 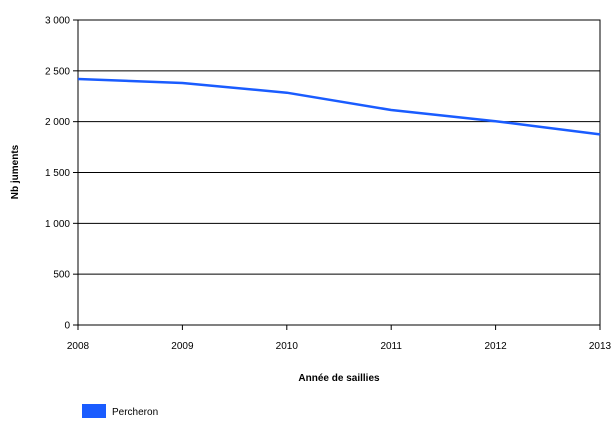 I want to click on y-tick-label: 500, so click(x=61, y=275).